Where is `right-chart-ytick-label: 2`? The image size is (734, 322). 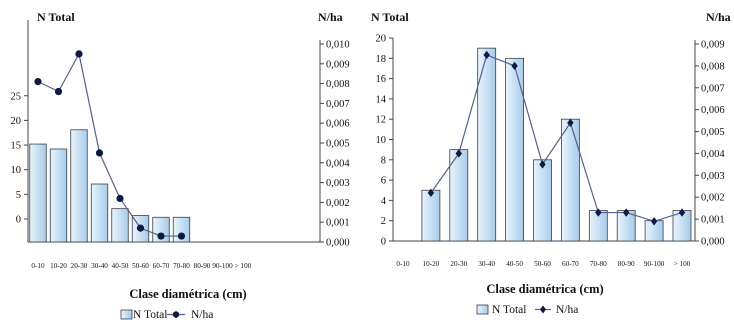 right-chart-ytick-label: 2 is located at coordinates (383, 221).